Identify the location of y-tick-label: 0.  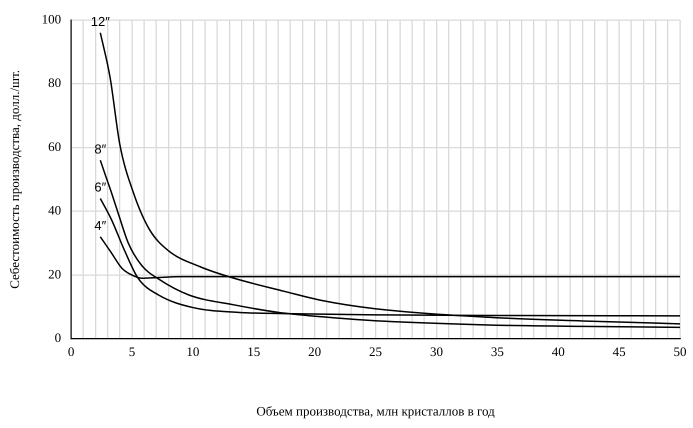
(58, 338).